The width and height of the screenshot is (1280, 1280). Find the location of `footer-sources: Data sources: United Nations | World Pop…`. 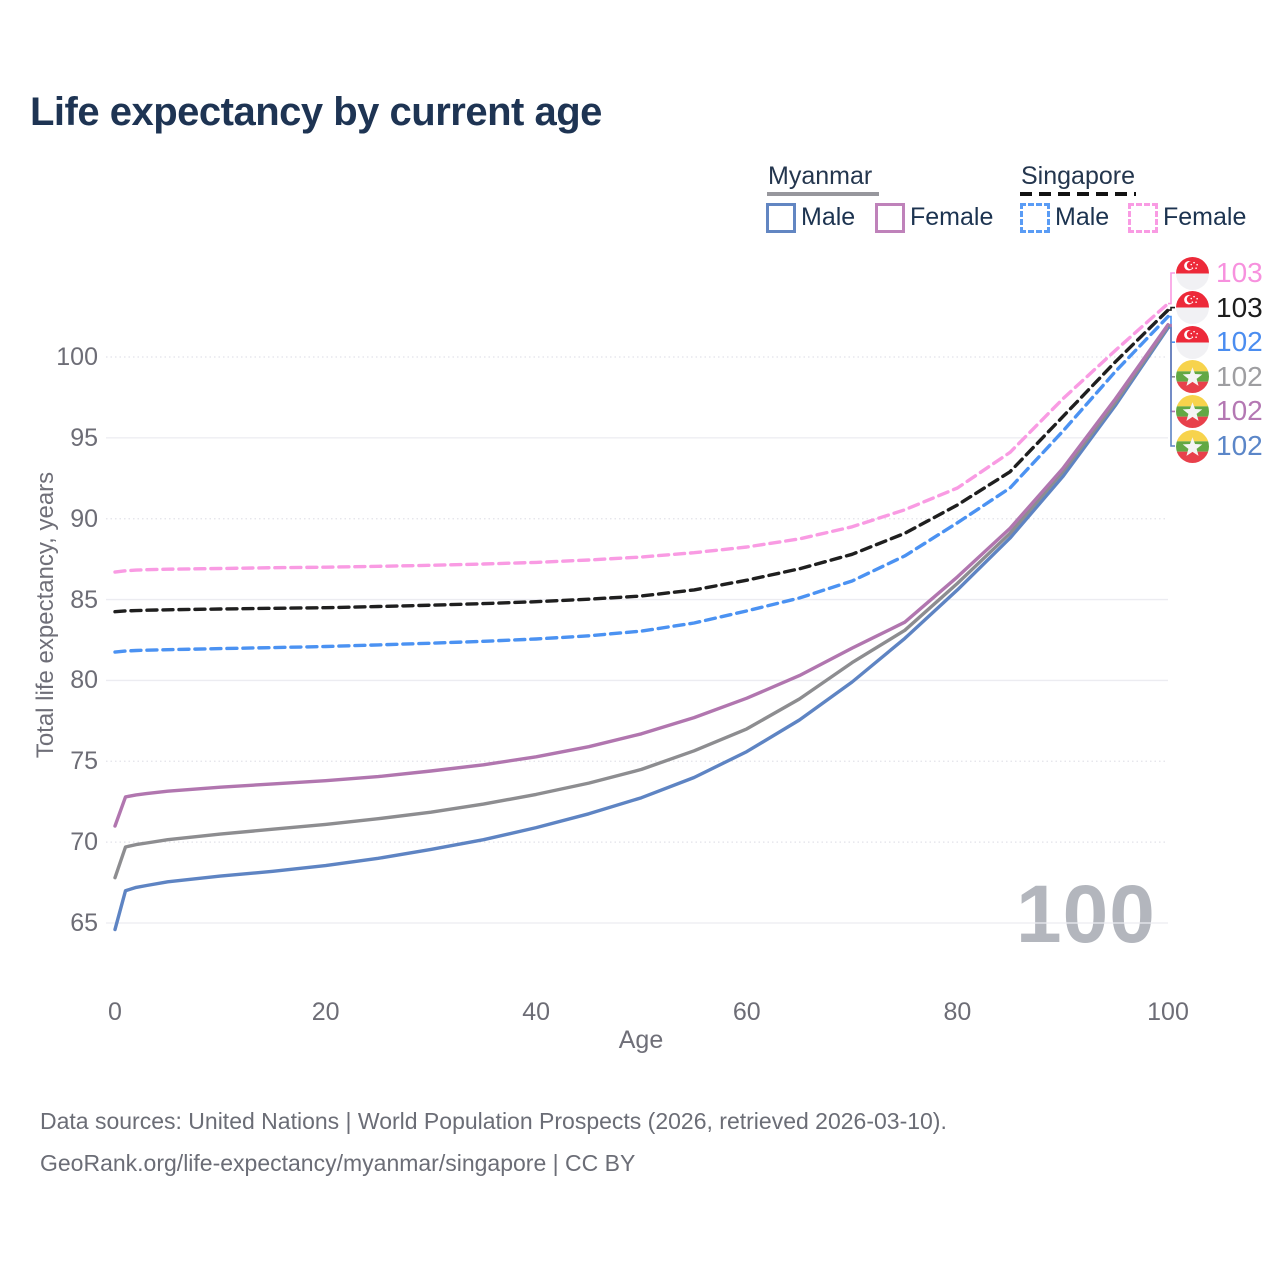

footer-sources: Data sources: United Nations | World Pop… is located at coordinates (493, 1121).